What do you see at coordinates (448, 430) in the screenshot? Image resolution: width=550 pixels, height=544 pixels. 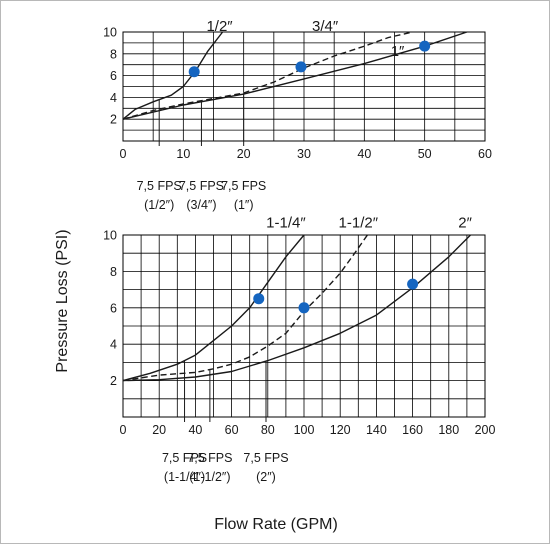 I see `x-tick-label: 180` at bounding box center [448, 430].